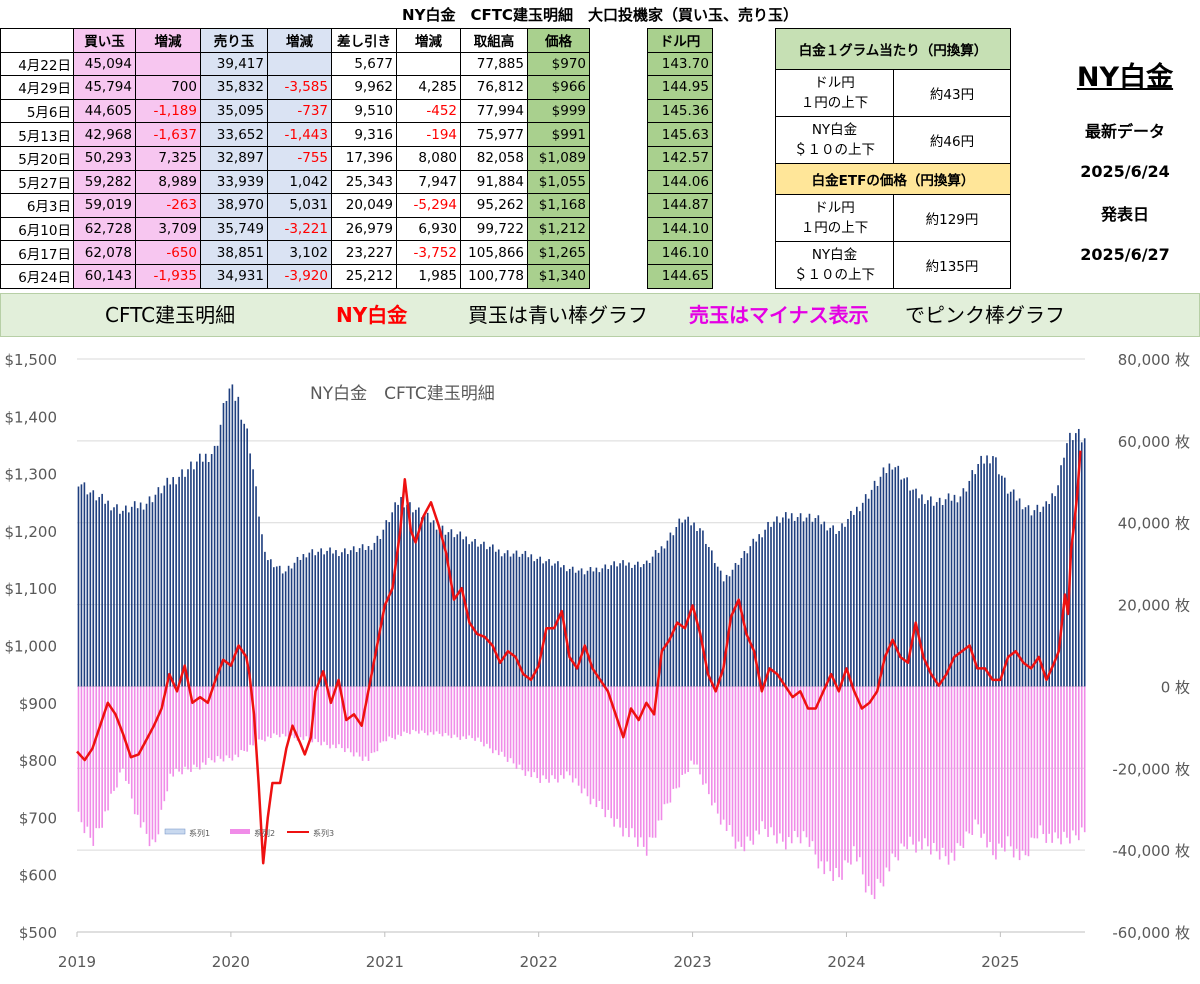 This screenshot has width=1200, height=984. Describe the element at coordinates (558, 87) in the screenshot. I see `cell-price: $966` at that location.